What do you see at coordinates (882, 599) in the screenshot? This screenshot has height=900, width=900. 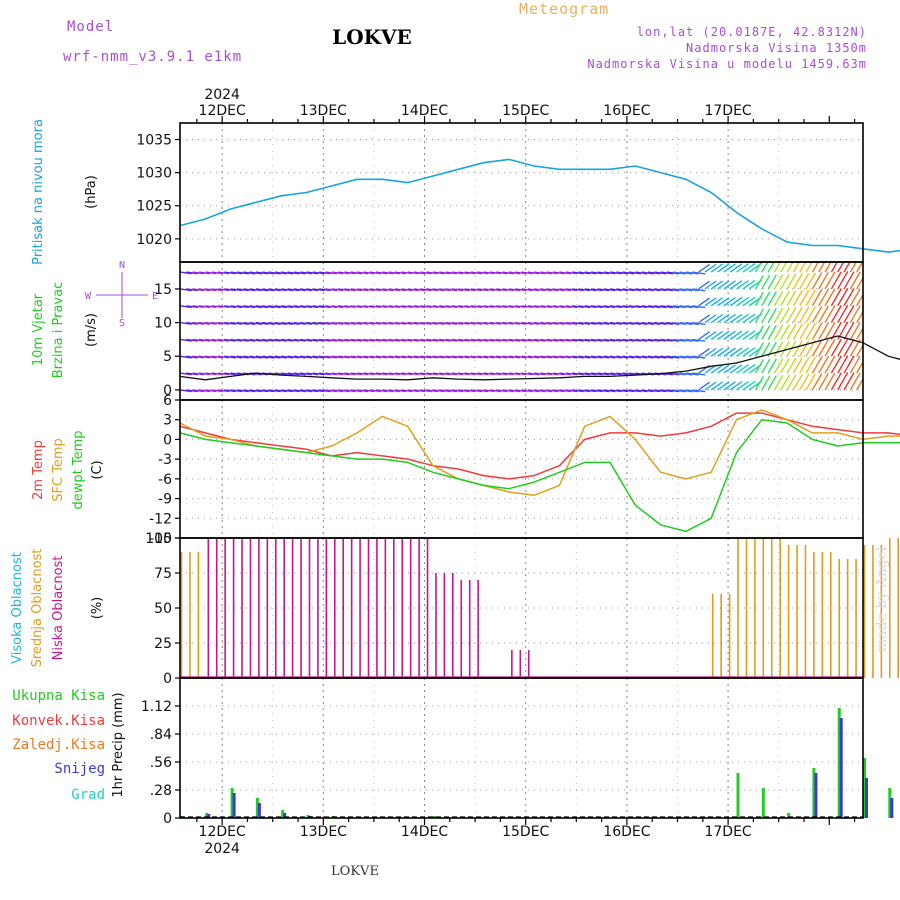 I see `watermark: made by Angel` at bounding box center [882, 599].